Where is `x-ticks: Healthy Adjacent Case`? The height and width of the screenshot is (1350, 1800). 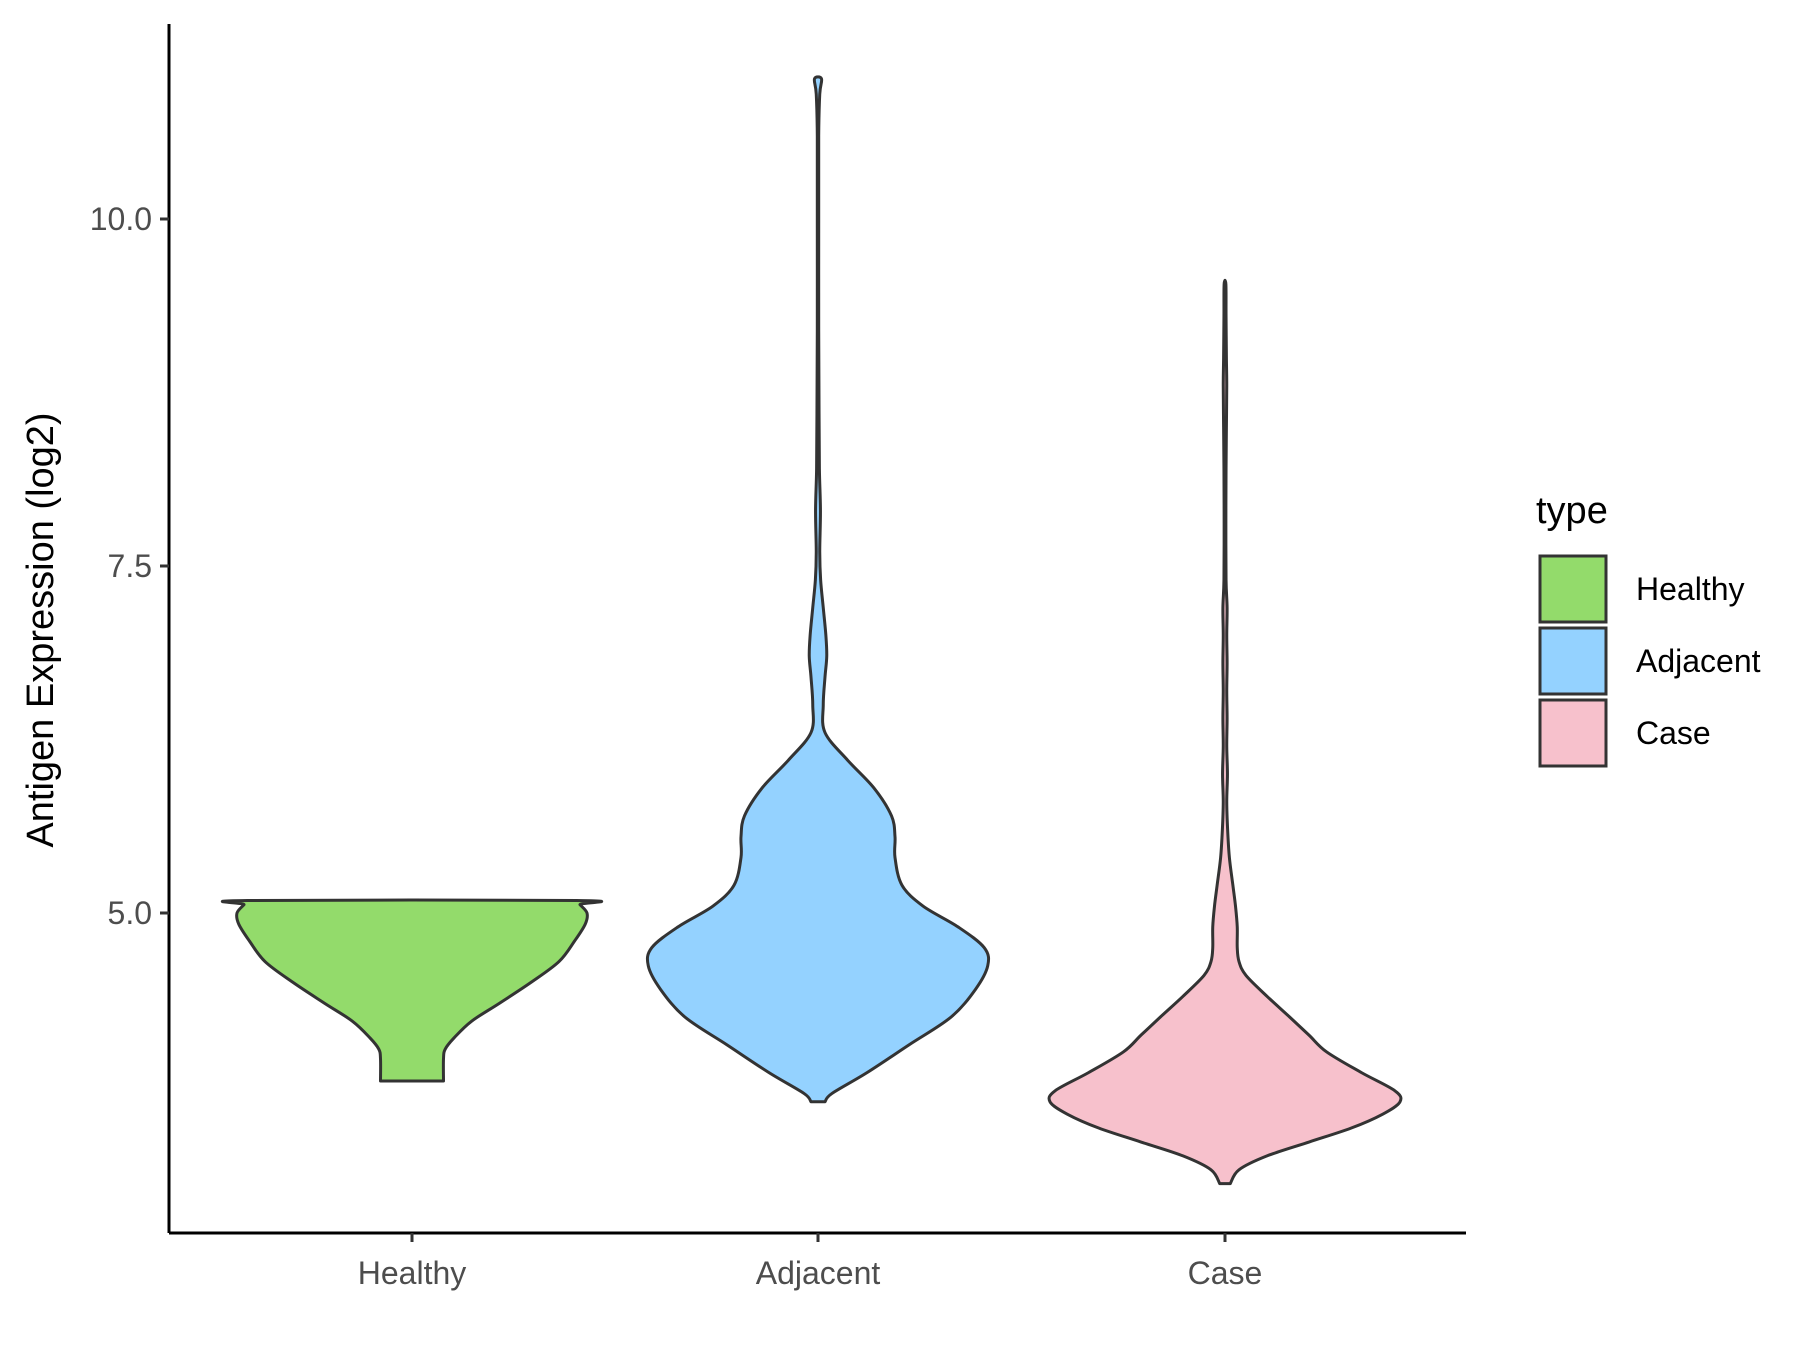
x-ticks: Healthy Adjacent Case is located at coordinates (810, 1262).